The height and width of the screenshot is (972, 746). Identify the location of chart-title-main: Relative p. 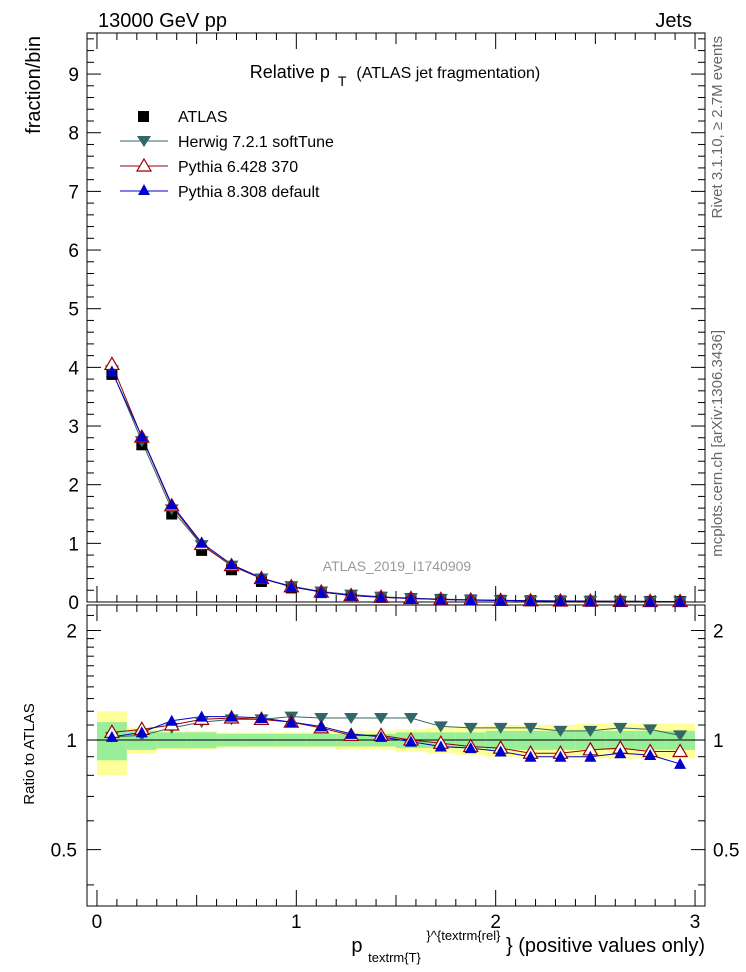
(290, 72).